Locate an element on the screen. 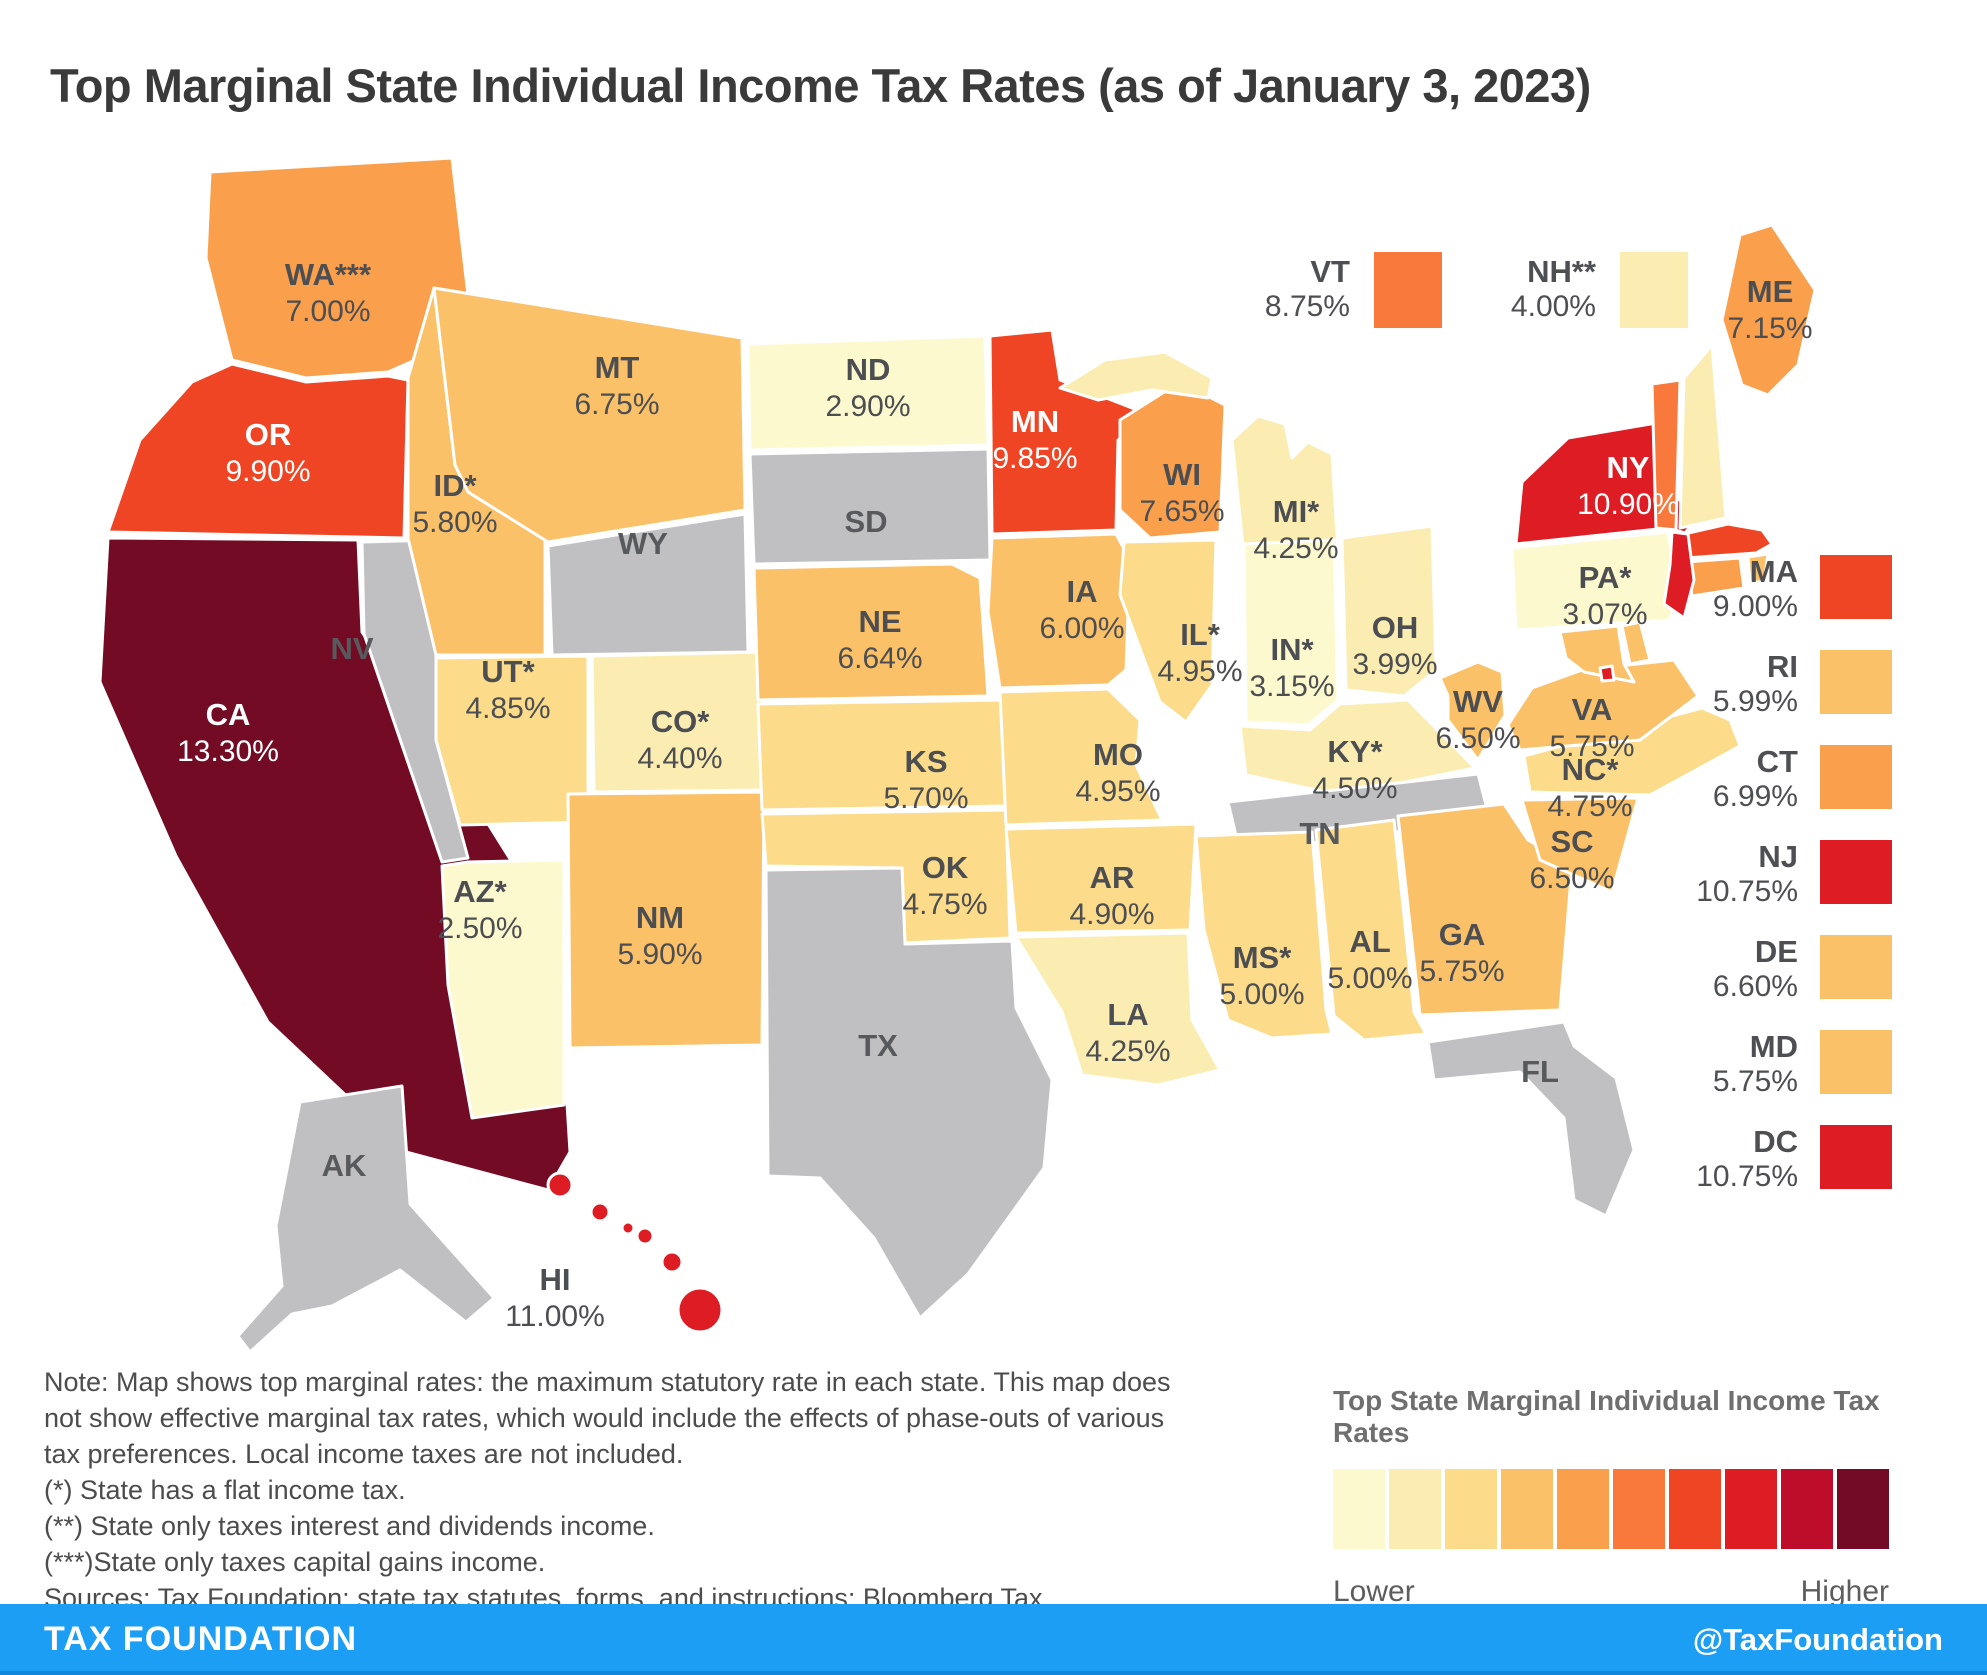 This screenshot has height=1675, width=1987. state-rate-HI: 11.00% is located at coordinates (555, 1316).